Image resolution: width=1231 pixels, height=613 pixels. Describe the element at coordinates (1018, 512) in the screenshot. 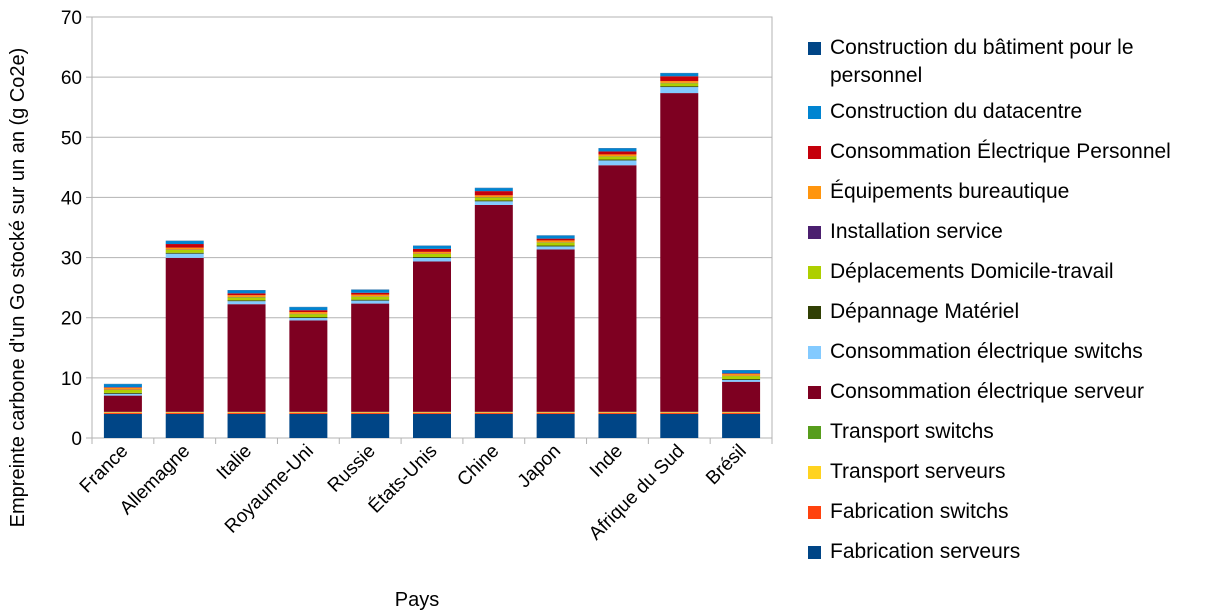

I see `legend-item: Fabrication switchs` at that location.